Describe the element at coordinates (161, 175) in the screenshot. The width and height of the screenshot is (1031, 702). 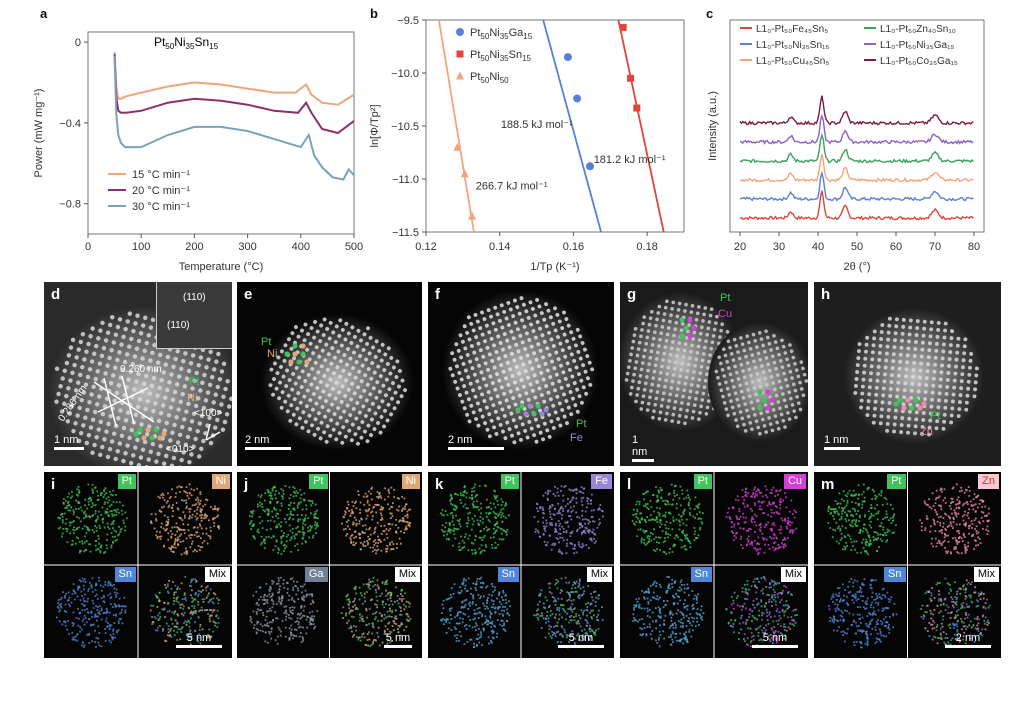
I see `legend-label-0: 15 °C min⁻¹` at that location.